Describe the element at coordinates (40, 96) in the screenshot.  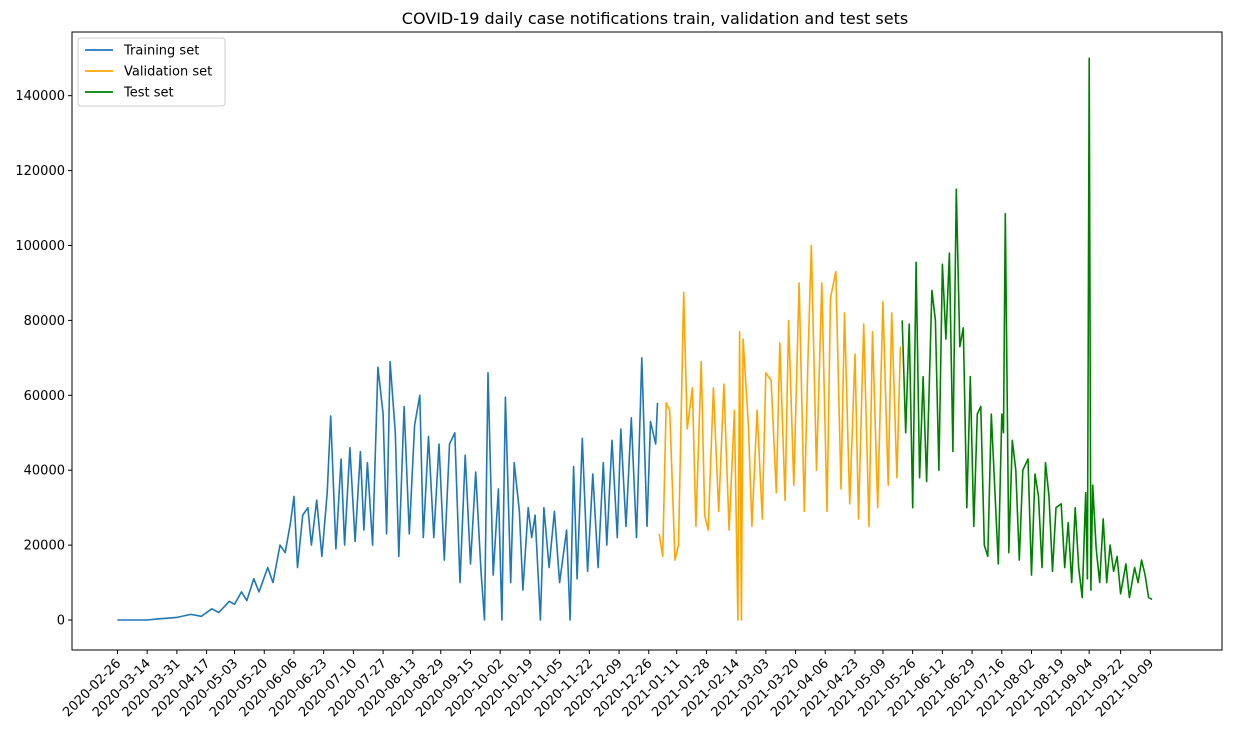
I see `y-tick-label: 140000` at that location.